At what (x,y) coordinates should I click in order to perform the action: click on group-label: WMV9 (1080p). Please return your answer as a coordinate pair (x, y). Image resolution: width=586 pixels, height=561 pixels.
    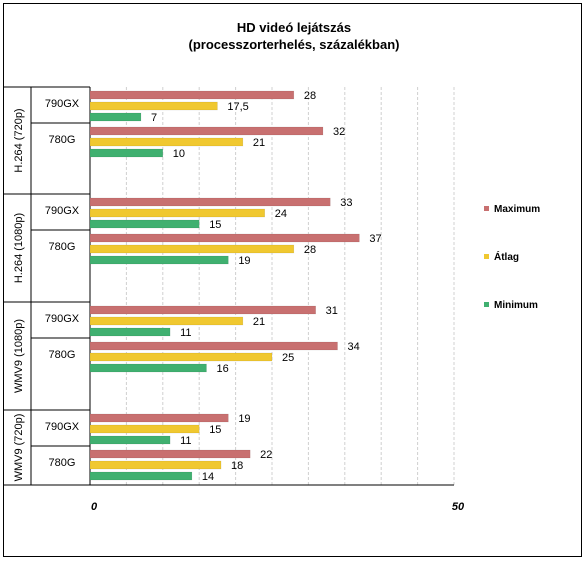
    Looking at the image, I should click on (19, 356).